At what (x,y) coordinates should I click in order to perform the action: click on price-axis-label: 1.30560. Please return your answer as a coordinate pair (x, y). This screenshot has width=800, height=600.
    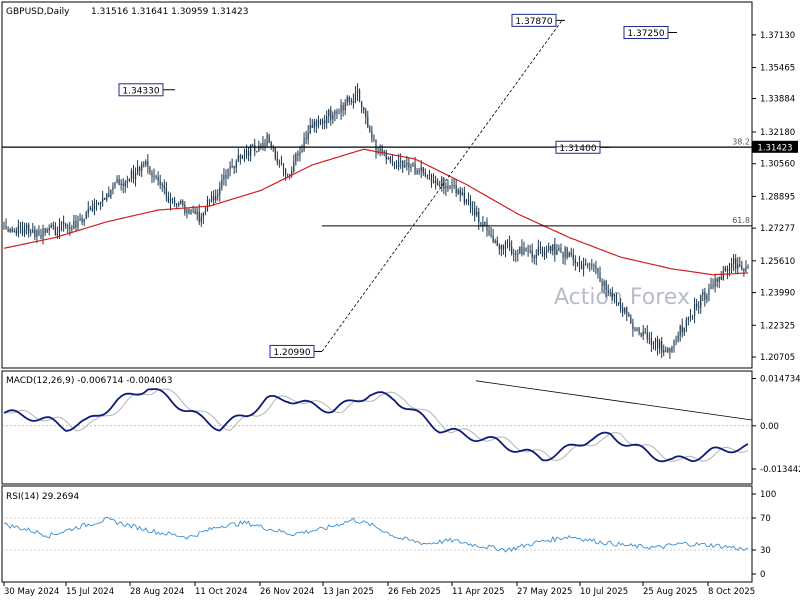
    Looking at the image, I should click on (777, 165).